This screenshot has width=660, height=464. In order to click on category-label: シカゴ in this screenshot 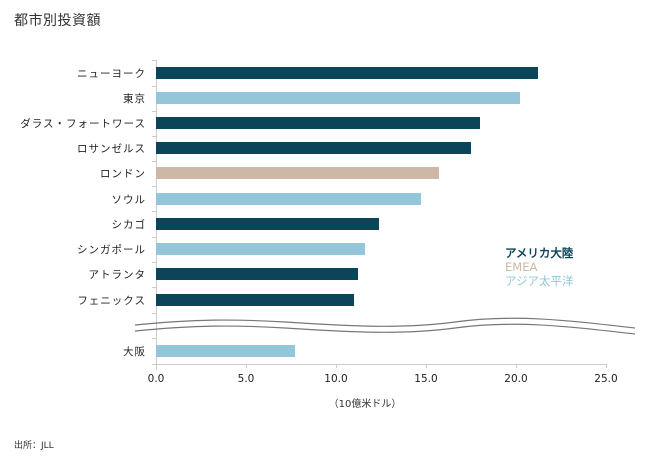, I will do `click(128, 225)`.